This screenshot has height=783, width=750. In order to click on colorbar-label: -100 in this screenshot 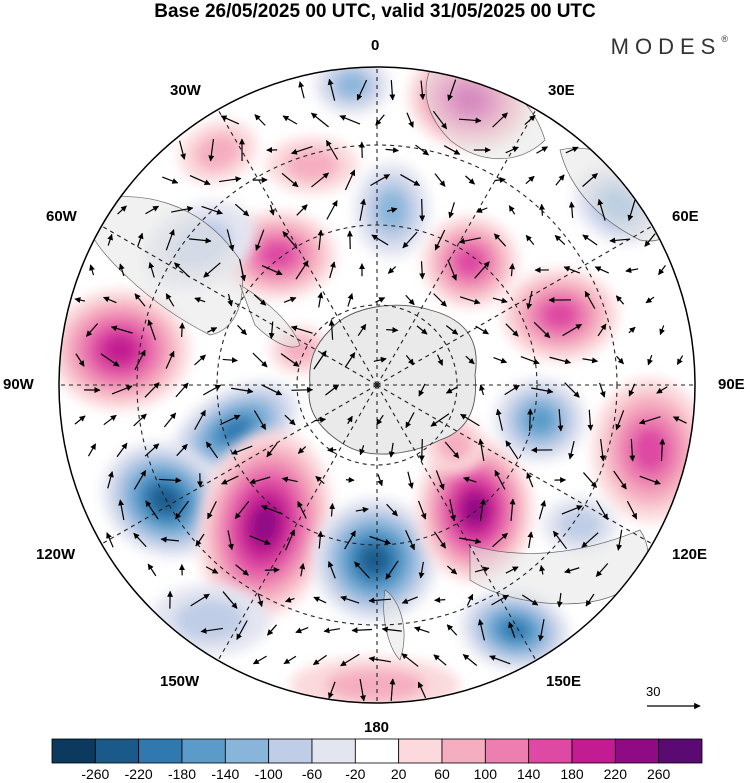, I will do `click(268, 774)`.